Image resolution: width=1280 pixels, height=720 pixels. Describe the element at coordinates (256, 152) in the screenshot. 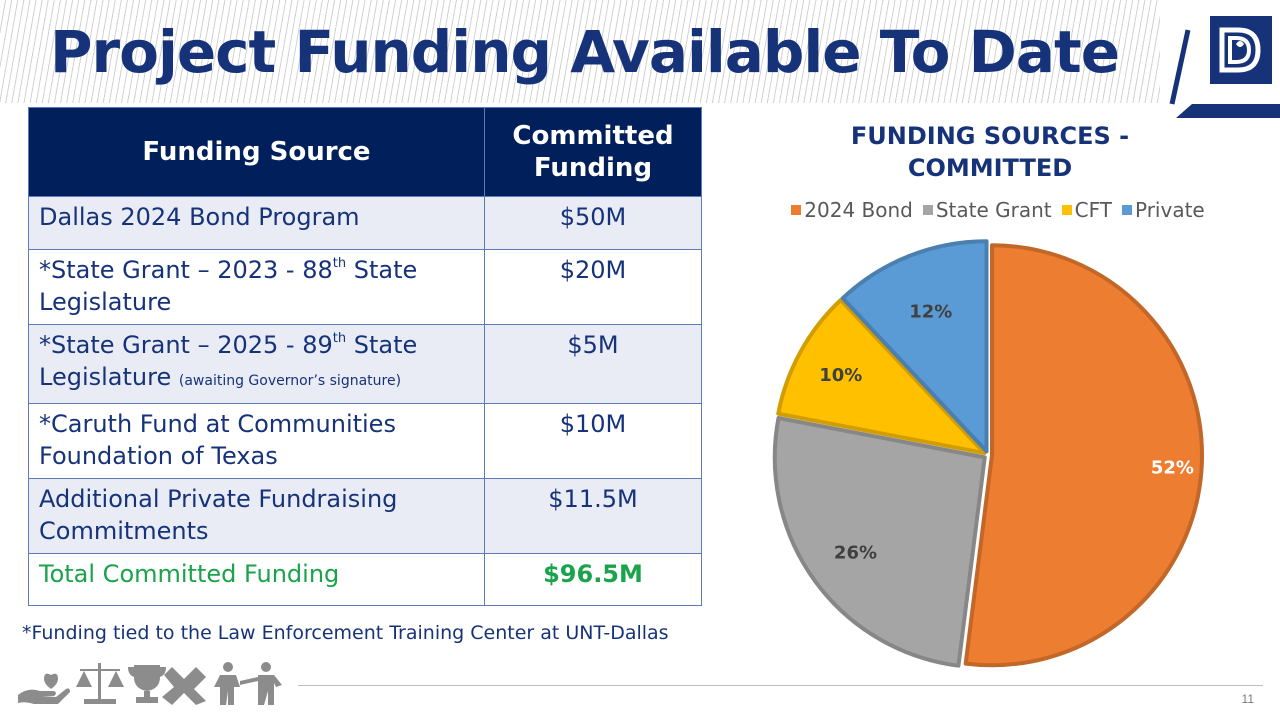

I see `header-funding-source: Funding Source` at that location.